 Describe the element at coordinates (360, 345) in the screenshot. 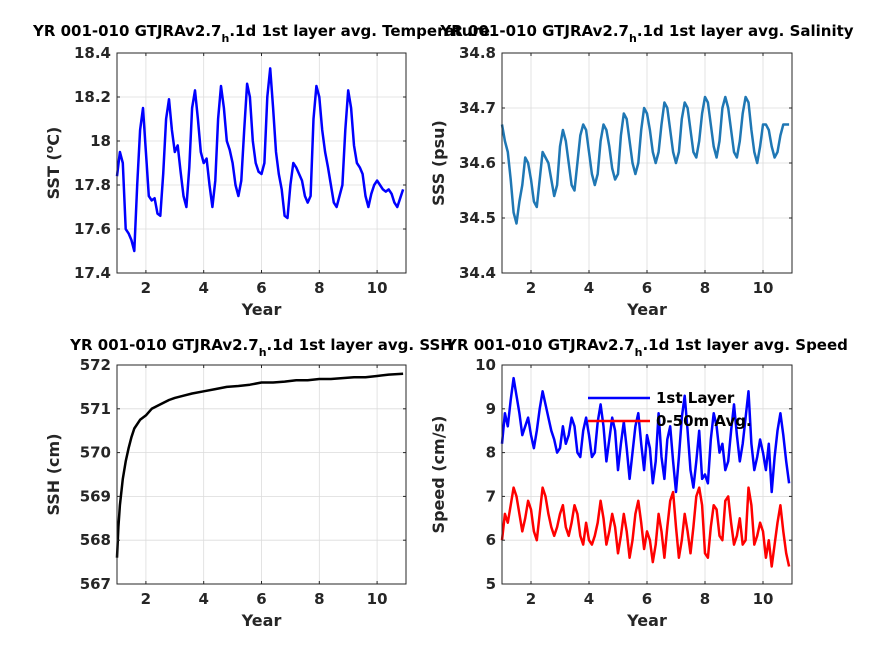

I see `panel-title-rest: .1d 1st layer avg. SSH` at that location.